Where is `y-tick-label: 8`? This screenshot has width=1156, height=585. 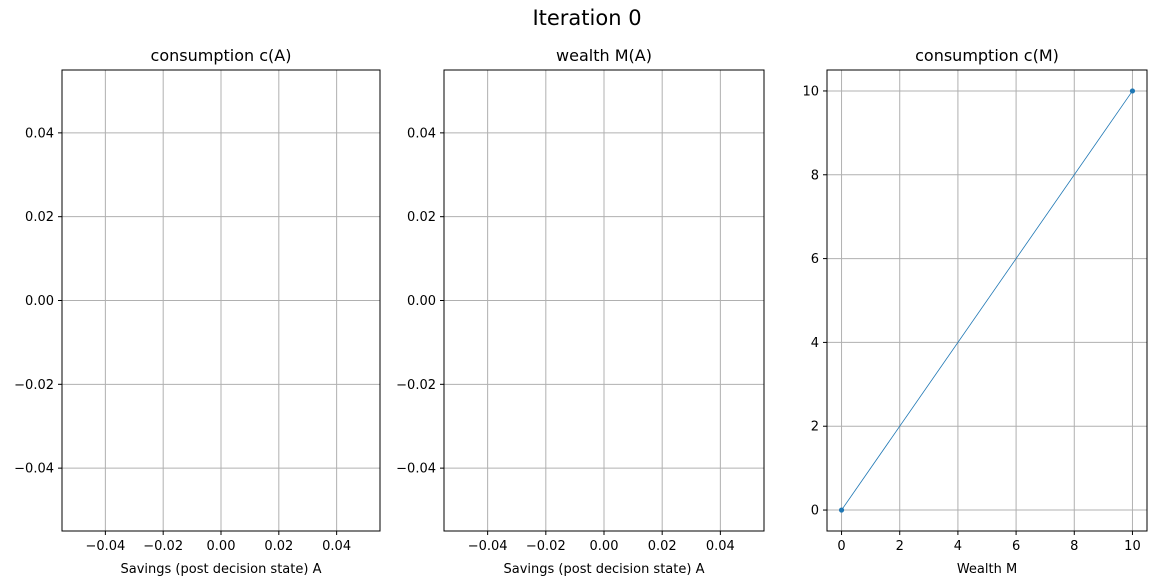
y-tick-label: 8 is located at coordinates (815, 175).